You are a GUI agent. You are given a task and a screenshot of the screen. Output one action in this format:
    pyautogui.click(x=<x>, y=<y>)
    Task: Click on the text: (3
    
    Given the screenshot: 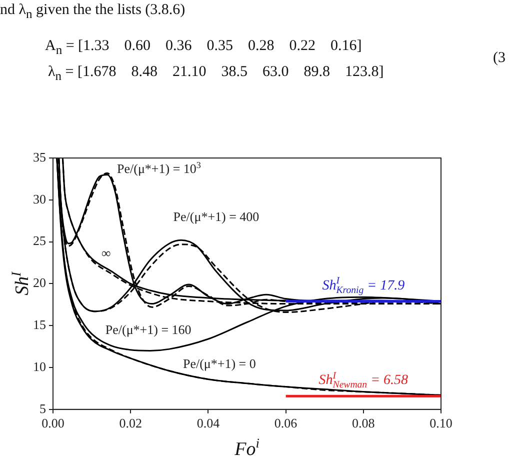 What is the action you would take?
    pyautogui.click(x=499, y=58)
    